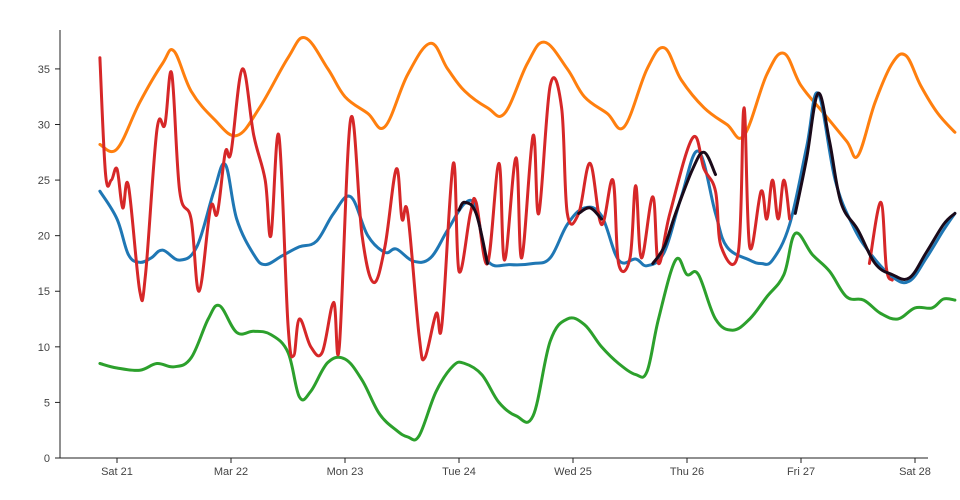 The height and width of the screenshot is (500, 960). What do you see at coordinates (231, 472) in the screenshot?
I see `x-tick-label: Mar 22` at bounding box center [231, 472].